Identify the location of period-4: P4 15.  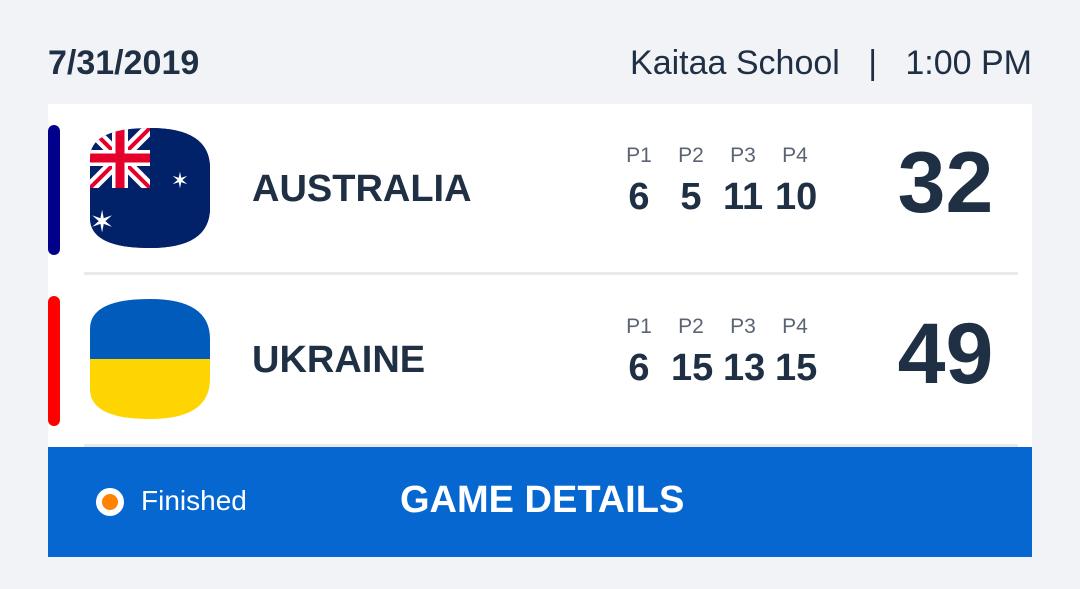
(796, 352).